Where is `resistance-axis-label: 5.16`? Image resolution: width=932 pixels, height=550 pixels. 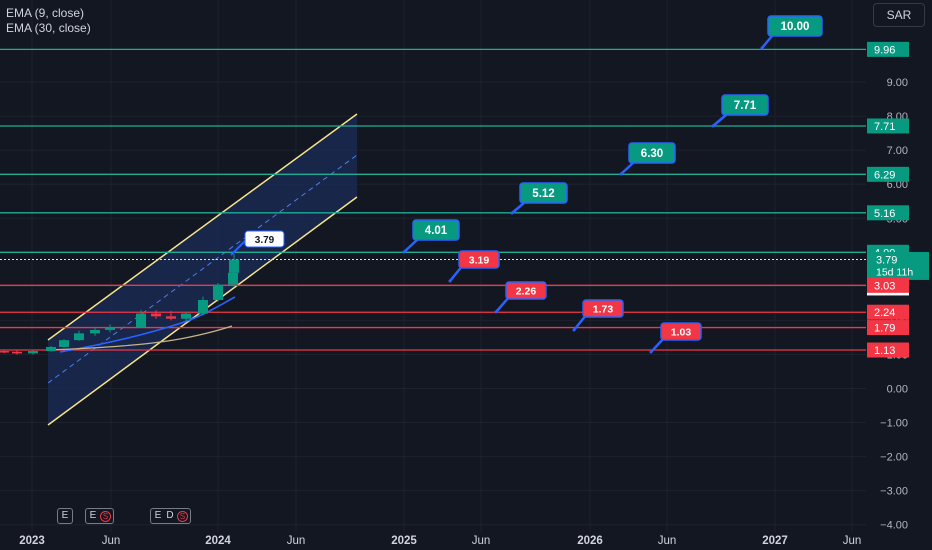
resistance-axis-label: 5.16 is located at coordinates (884, 214).